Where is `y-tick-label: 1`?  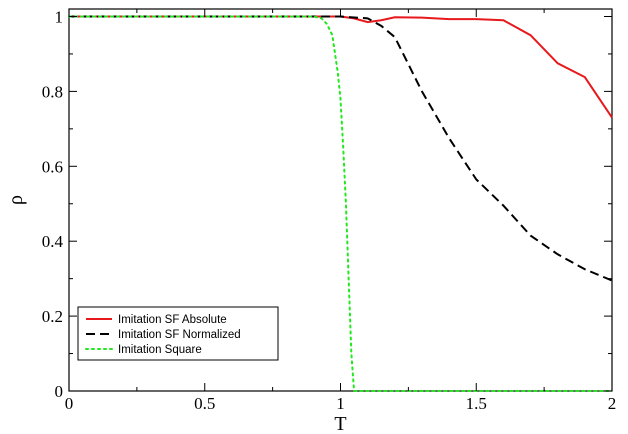 y-tick-label: 1 is located at coordinates (59, 16).